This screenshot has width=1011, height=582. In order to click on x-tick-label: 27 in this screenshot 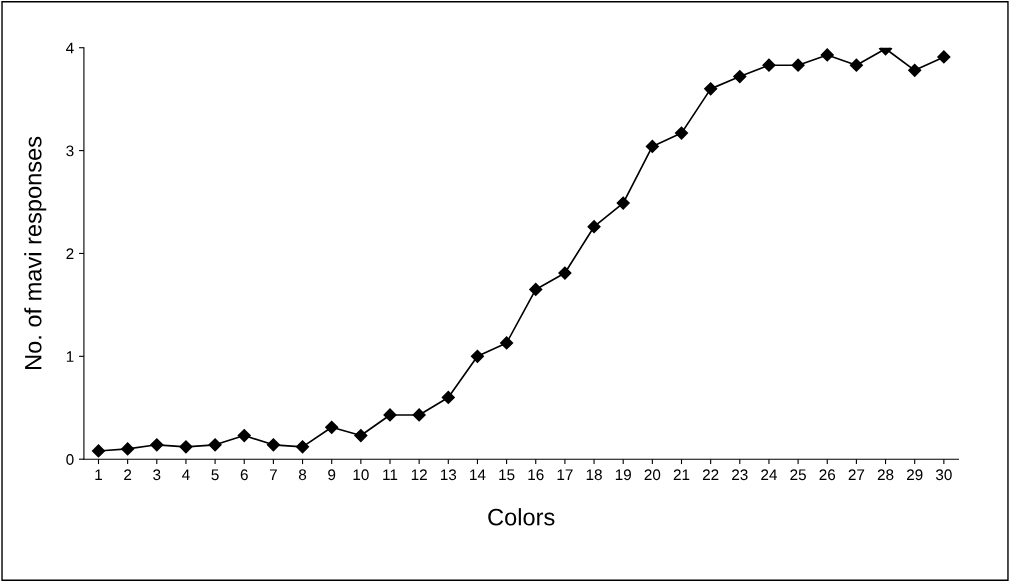, I will do `click(856, 474)`.